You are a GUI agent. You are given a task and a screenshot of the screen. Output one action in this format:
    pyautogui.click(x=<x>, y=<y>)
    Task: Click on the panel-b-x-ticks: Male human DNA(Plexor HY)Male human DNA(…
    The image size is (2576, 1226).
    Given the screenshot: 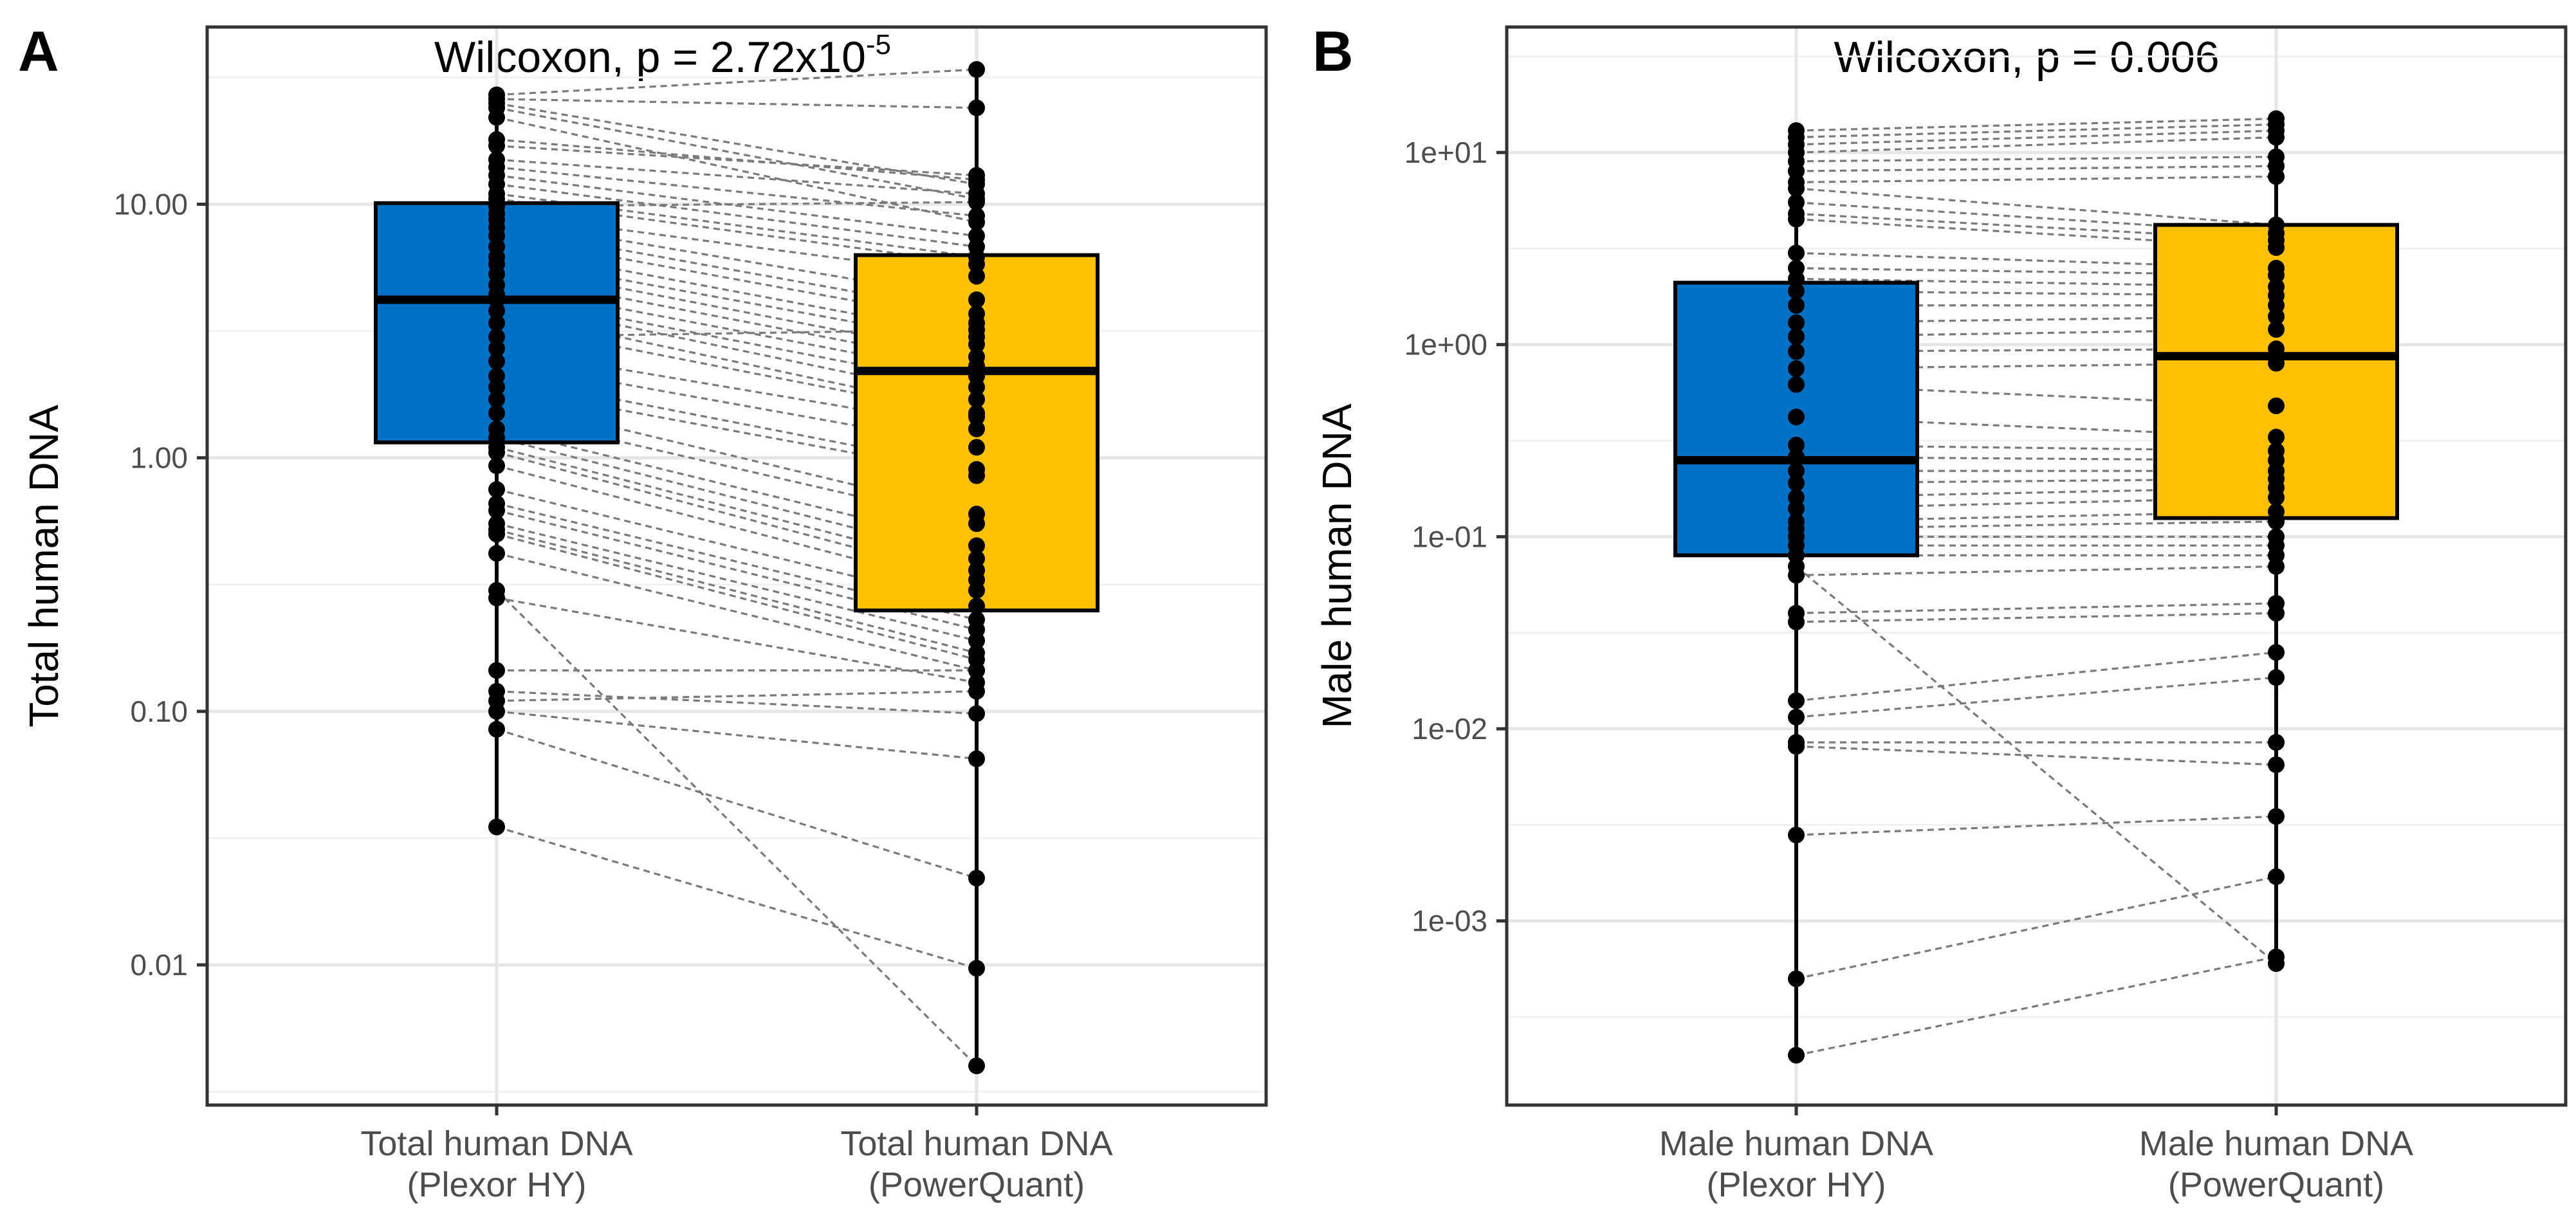 What is the action you would take?
    pyautogui.click(x=2036, y=1154)
    